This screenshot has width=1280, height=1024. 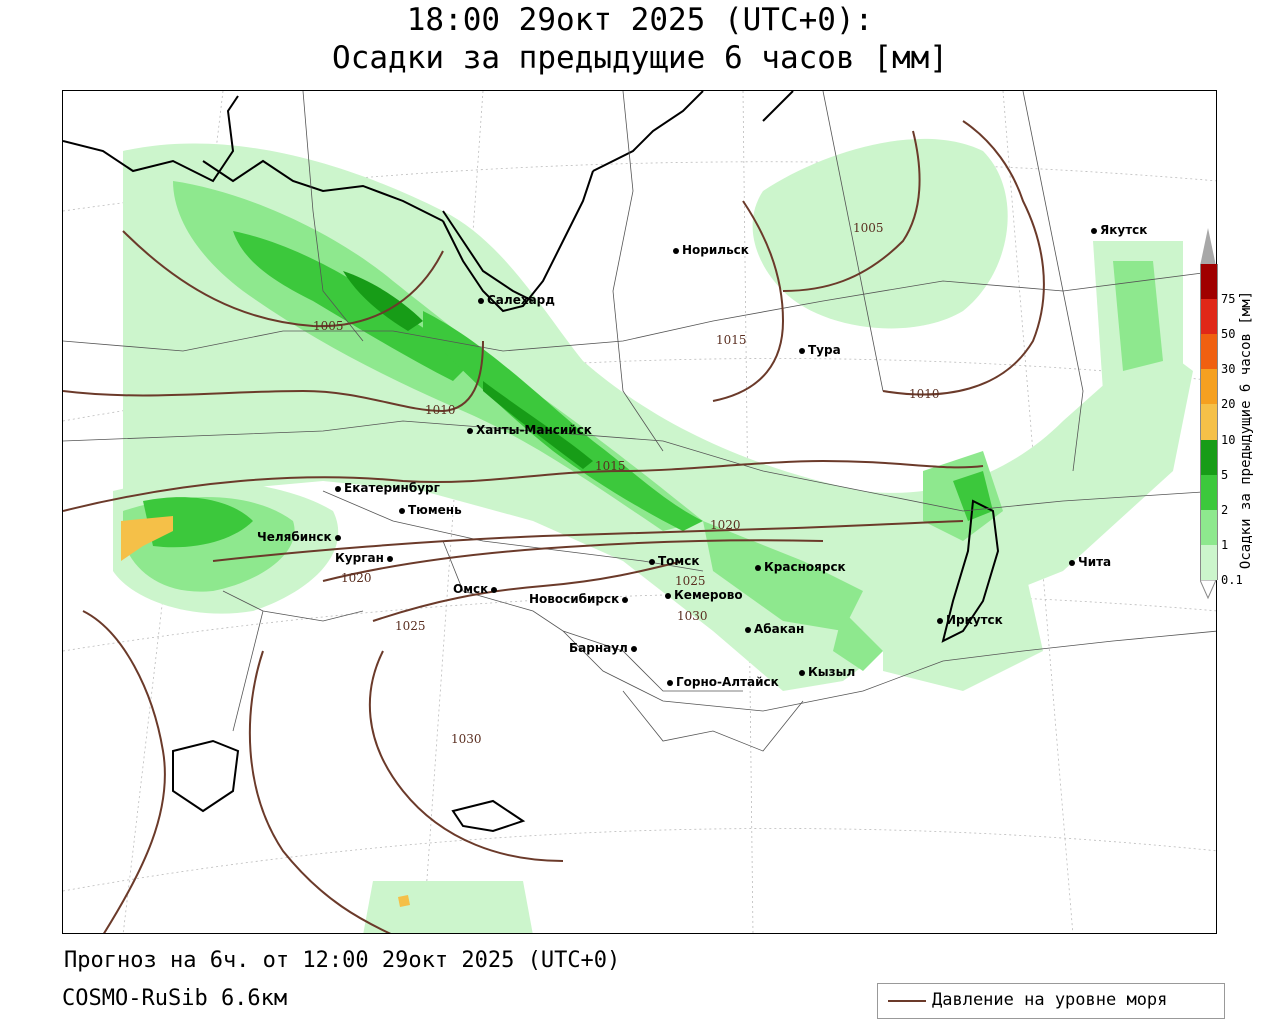 What do you see at coordinates (529, 430) in the screenshot?
I see `city-khanty-mansiysk: Ханты-Мансийск` at bounding box center [529, 430].